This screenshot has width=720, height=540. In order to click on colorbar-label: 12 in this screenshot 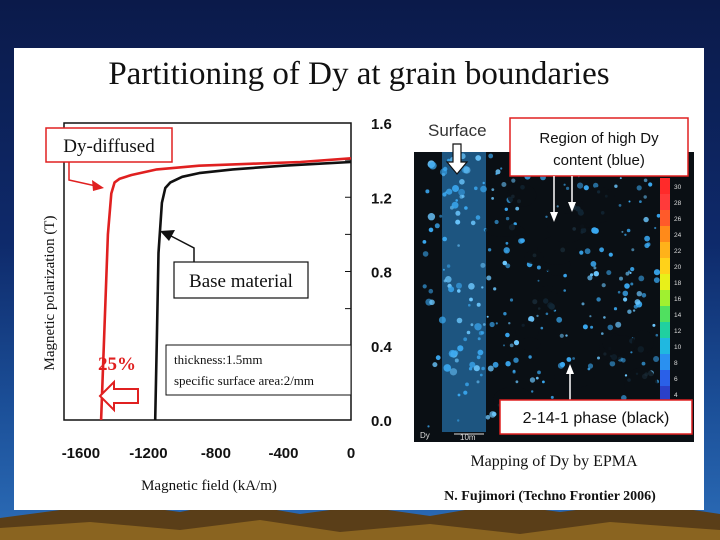, I will do `click(678, 331)`.